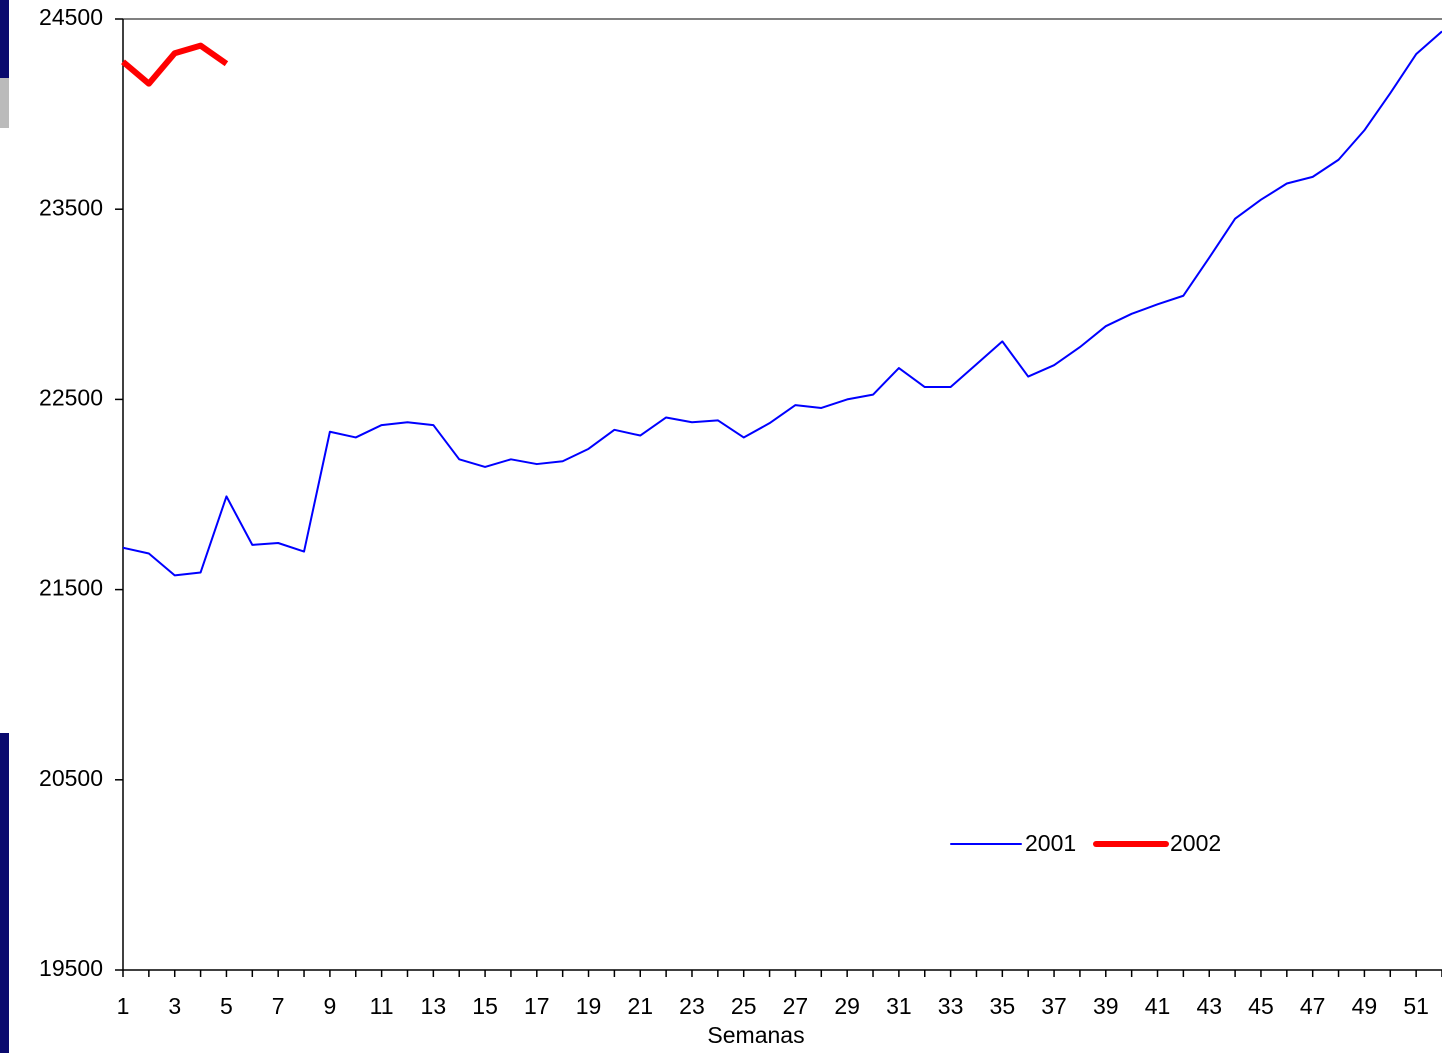 Image resolution: width=1442 pixels, height=1053 pixels. I want to click on y-tick-label: 22500, so click(71, 397).